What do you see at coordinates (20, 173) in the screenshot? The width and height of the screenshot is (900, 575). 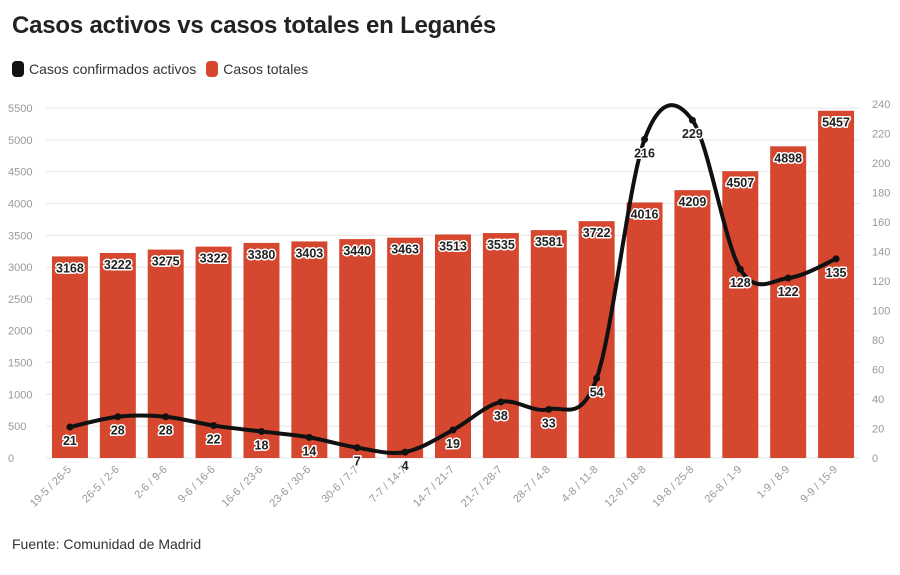 I see `left-tick-label: 4500` at bounding box center [20, 173].